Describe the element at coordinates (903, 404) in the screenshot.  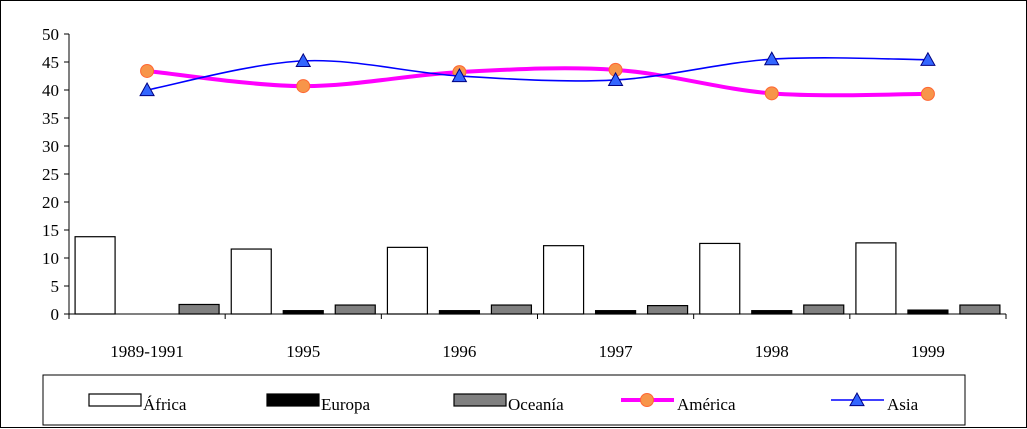
I see `legend-label: Asia` at that location.